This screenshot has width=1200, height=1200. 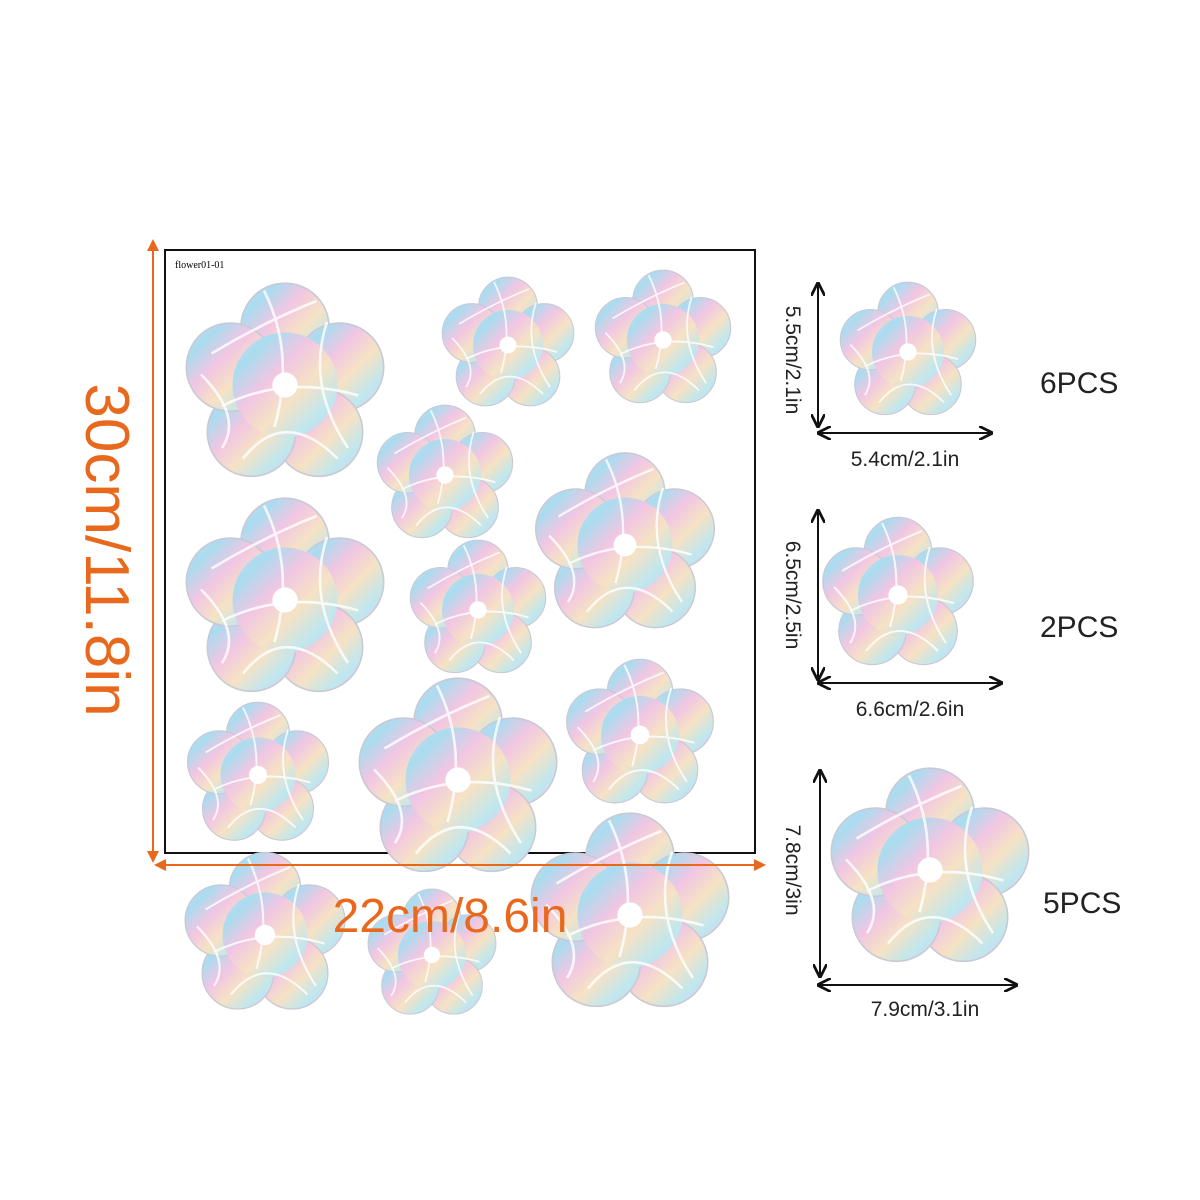 What do you see at coordinates (1079, 383) in the screenshot?
I see `size-count: 6PCS` at bounding box center [1079, 383].